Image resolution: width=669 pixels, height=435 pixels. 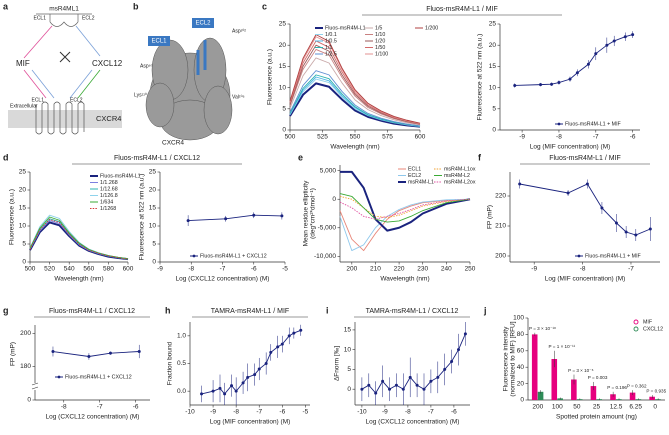 What do you see at coordinates (108, 118) in the screenshot?
I see `receptor-label: CXCR4` at bounding box center [108, 118].